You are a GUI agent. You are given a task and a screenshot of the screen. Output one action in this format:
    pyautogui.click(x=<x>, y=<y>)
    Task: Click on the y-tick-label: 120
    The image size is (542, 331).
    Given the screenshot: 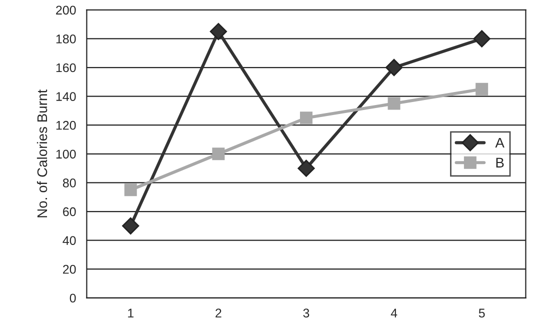 What is the action you would take?
    pyautogui.click(x=66, y=125)
    